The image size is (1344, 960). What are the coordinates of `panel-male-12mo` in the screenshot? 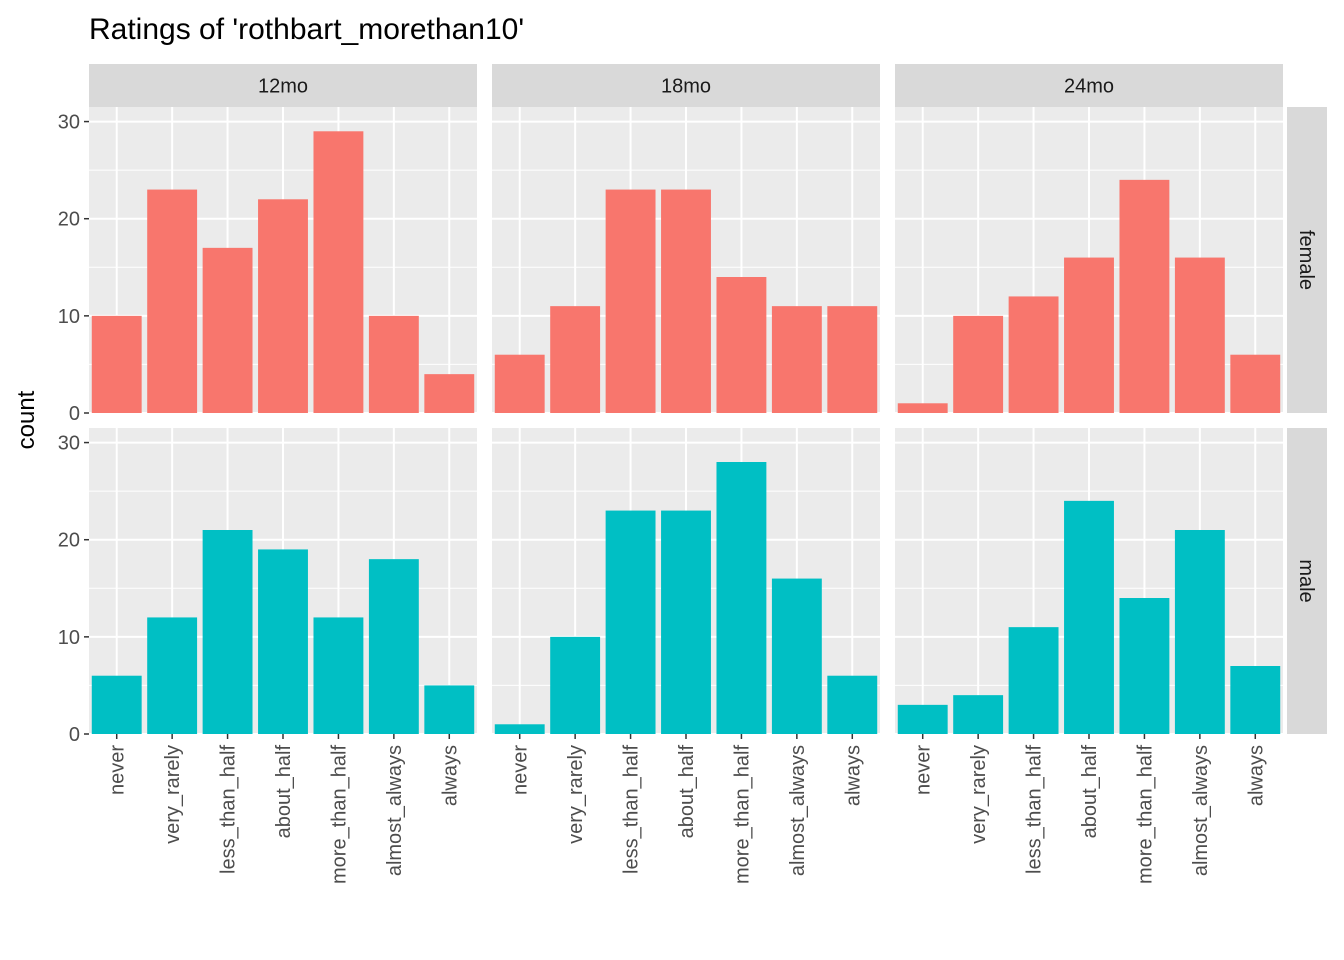 It's located at (283, 581).